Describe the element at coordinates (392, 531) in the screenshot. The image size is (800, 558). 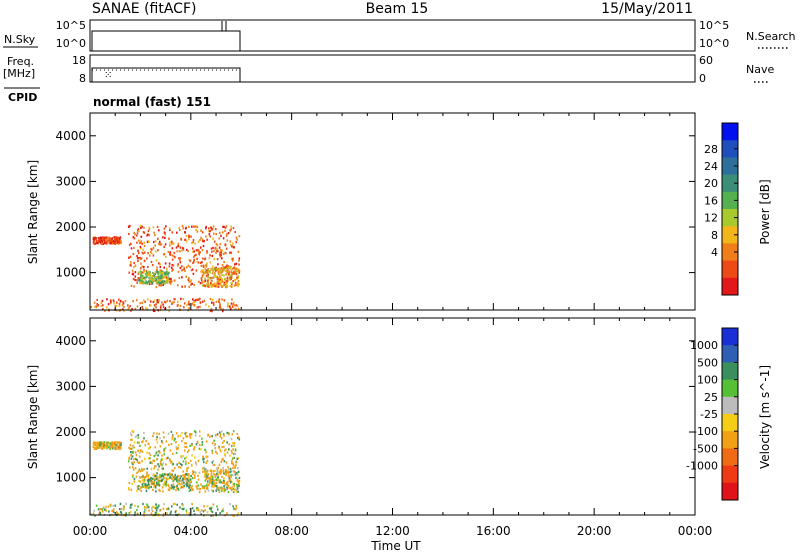
I see `x-tick-label: 12:00` at that location.